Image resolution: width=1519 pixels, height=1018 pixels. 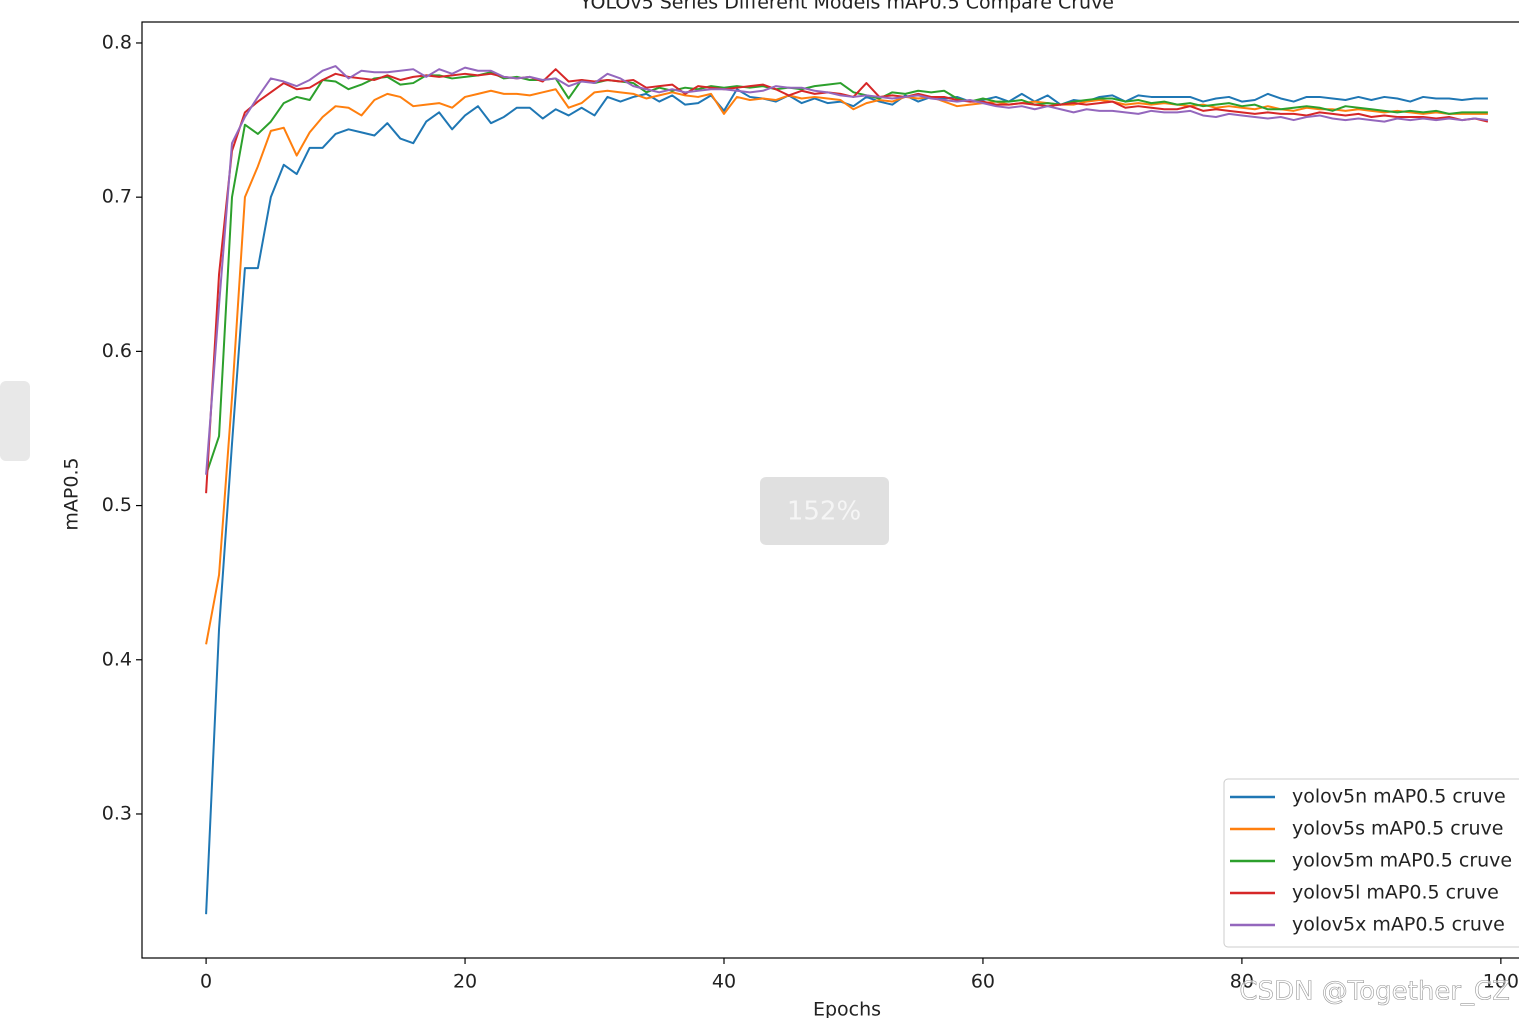 What do you see at coordinates (1501, 982) in the screenshot?
I see `x-tick-label: 100` at bounding box center [1501, 982].